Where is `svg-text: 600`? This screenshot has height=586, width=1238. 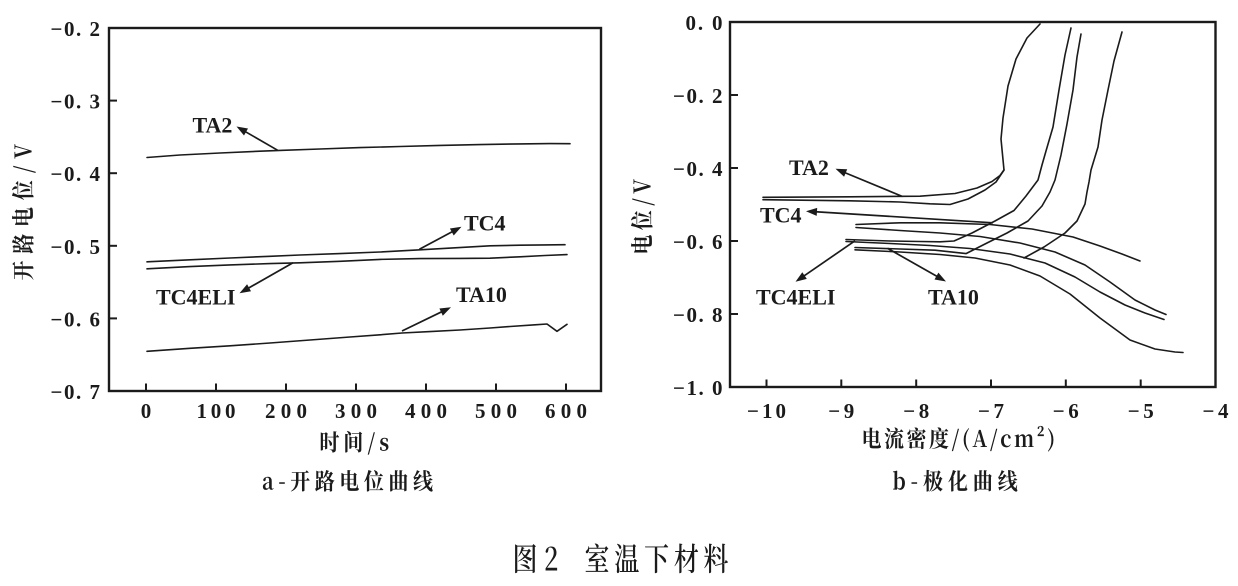
svg-text: 600 is located at coordinates (566, 411).